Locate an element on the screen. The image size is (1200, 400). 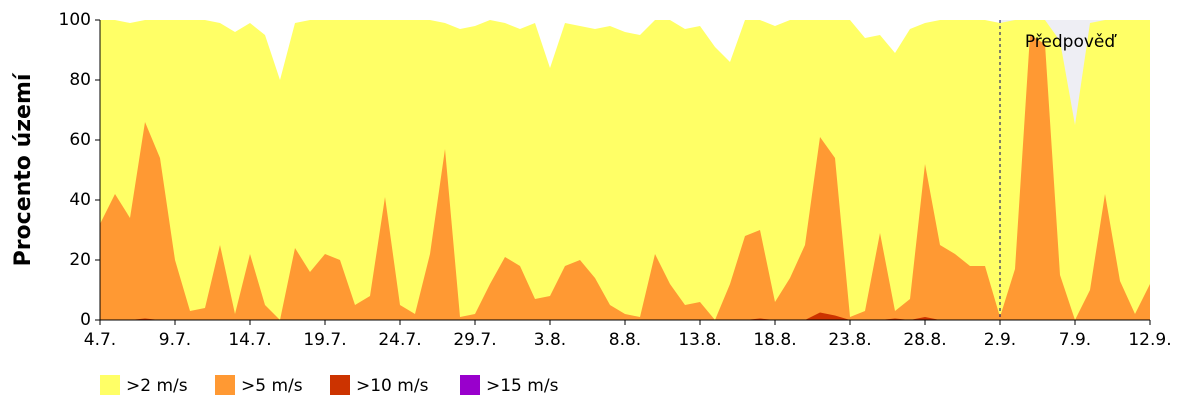
x-tick-label: 12.9. is located at coordinates (1149, 340).